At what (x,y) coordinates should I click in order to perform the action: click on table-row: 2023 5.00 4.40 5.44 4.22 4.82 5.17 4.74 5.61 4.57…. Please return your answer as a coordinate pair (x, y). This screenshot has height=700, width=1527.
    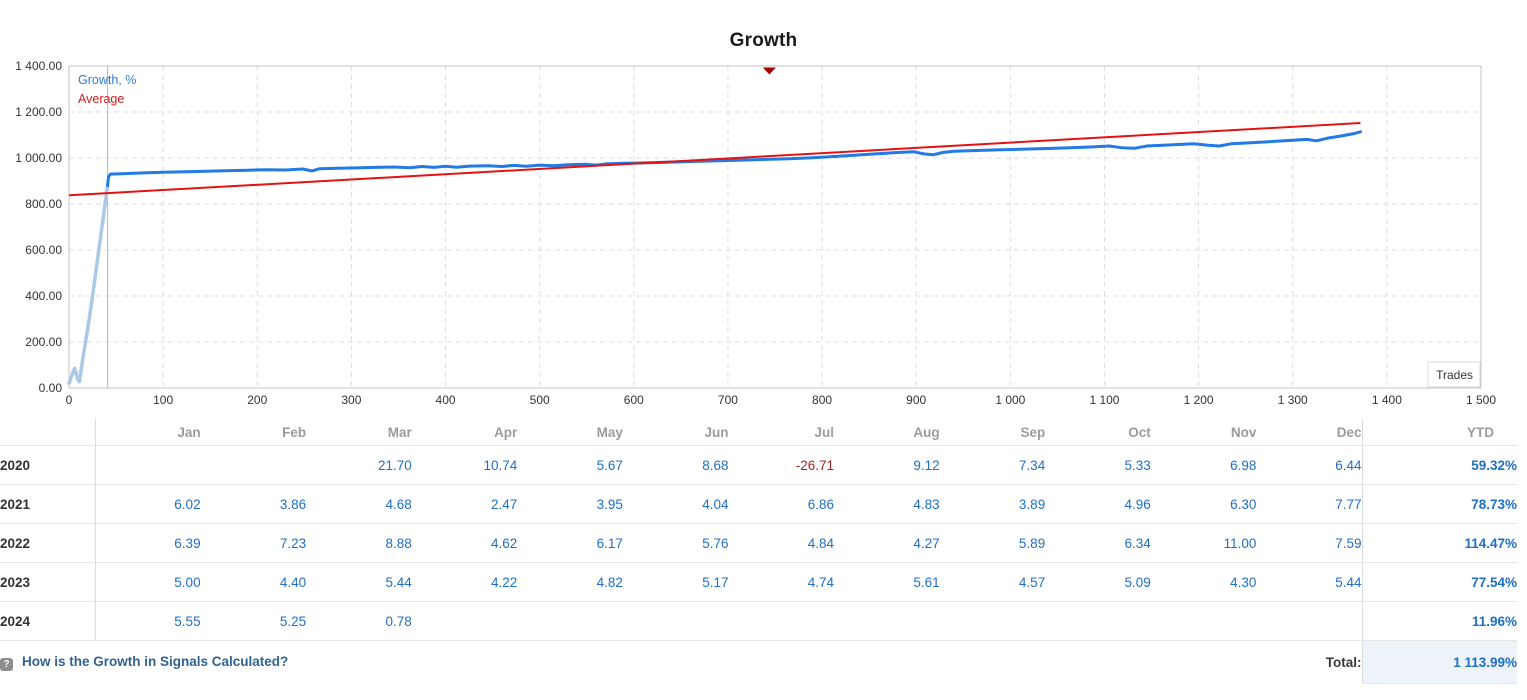
    Looking at the image, I should click on (758, 582).